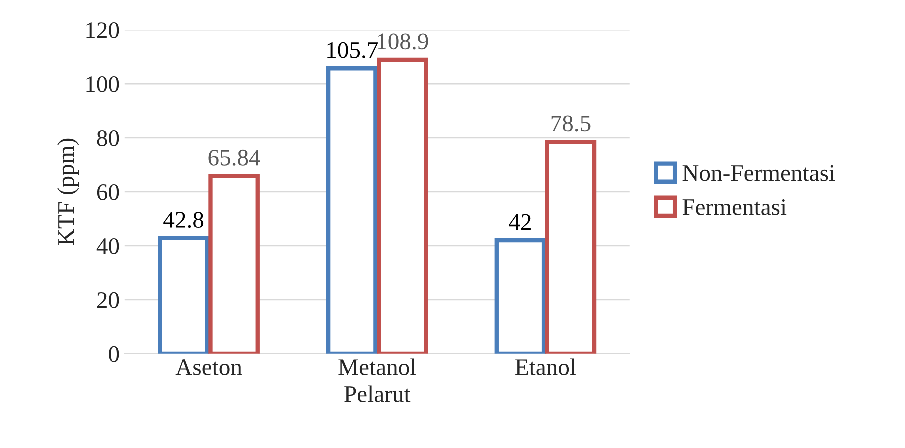 This screenshot has height=448, width=905. I want to click on x-axis-title: Pelarut, so click(377, 394).